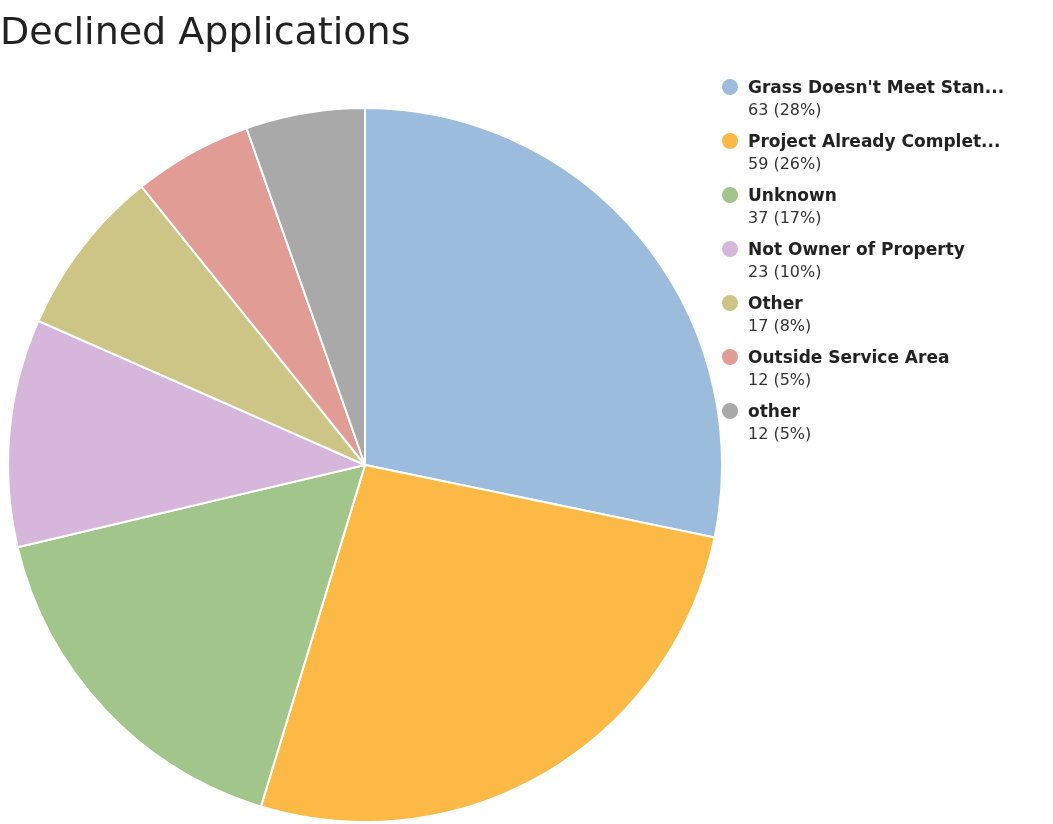 This screenshot has height=824, width=1053. Describe the element at coordinates (785, 163) in the screenshot. I see `data-label: 59 (26%)` at that location.